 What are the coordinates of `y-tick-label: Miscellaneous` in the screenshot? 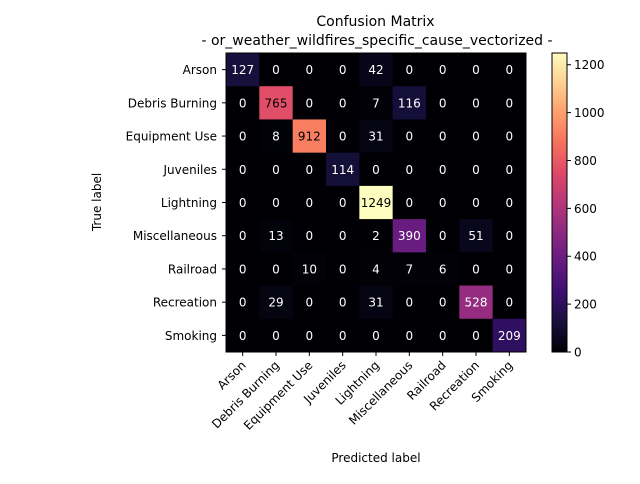 It's located at (175, 236).